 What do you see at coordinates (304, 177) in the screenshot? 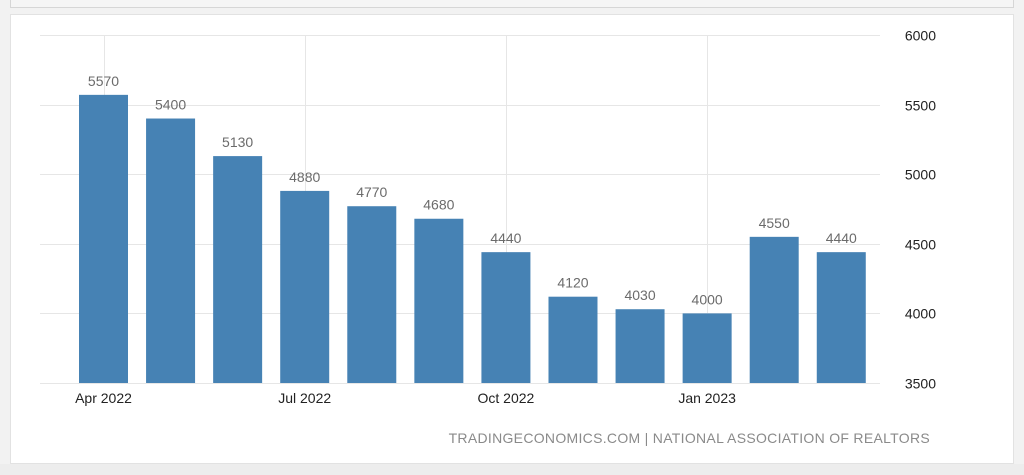
I see `value-label-Jul-2022: 4880` at bounding box center [304, 177].